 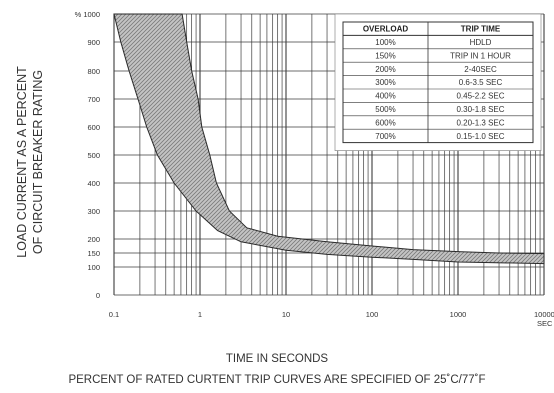 I want to click on x-axis-label: TIME IN SECONDS, so click(x=277, y=359).